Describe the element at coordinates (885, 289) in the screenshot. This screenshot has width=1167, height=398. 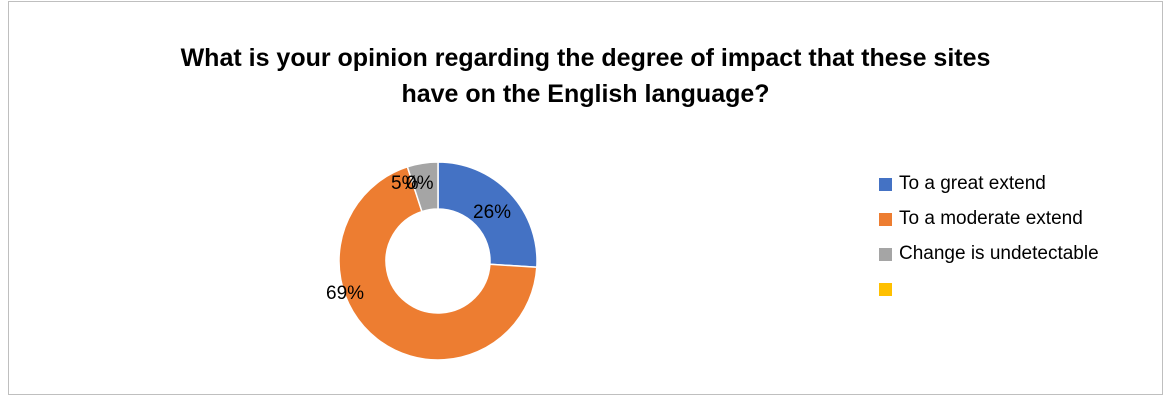
I see `legend-swatch-yellow` at that location.